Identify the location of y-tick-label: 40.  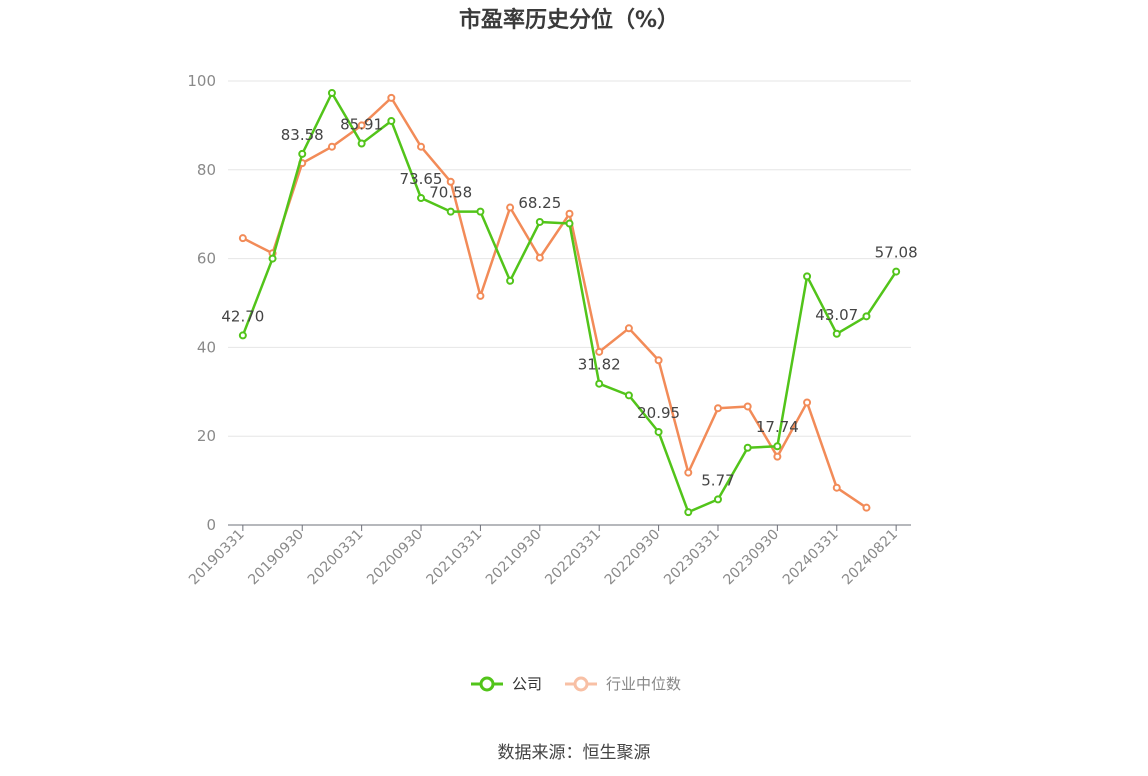
(206, 347).